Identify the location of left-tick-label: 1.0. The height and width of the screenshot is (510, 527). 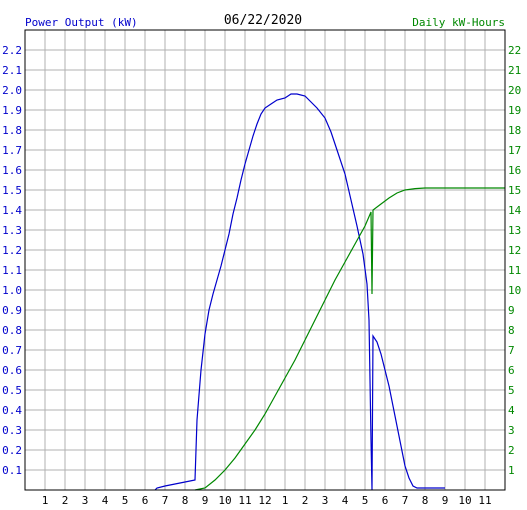
(12, 290).